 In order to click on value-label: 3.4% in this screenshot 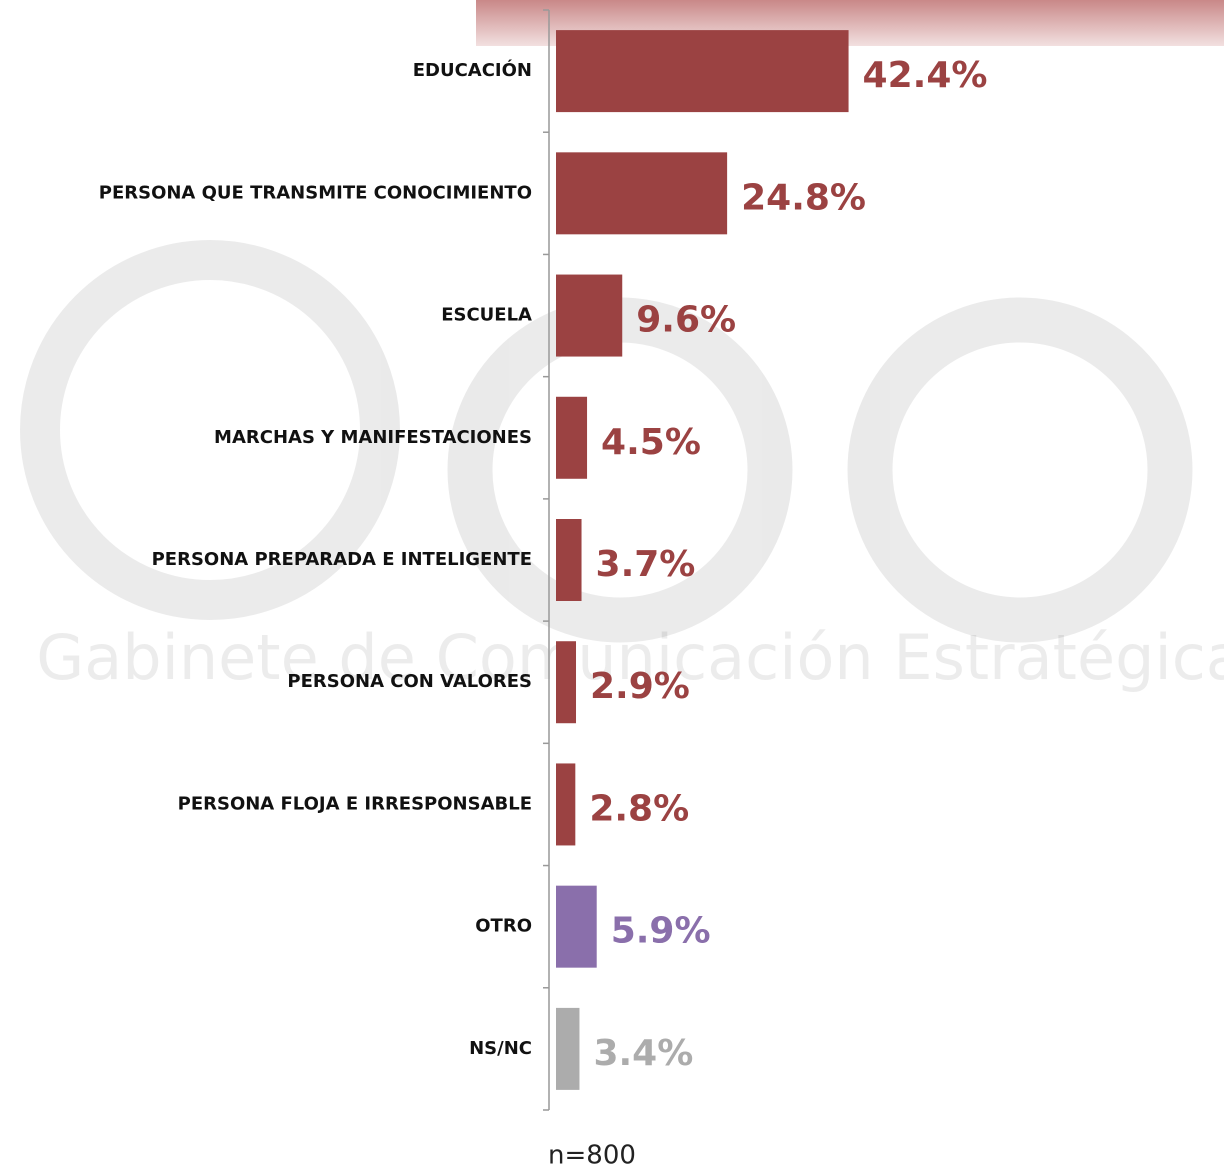, I will do `click(643, 1053)`.